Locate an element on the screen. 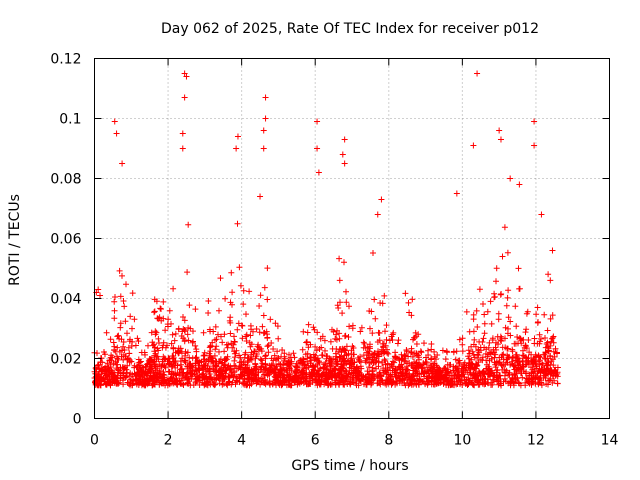  x-tick-label: 0 is located at coordinates (94, 441).